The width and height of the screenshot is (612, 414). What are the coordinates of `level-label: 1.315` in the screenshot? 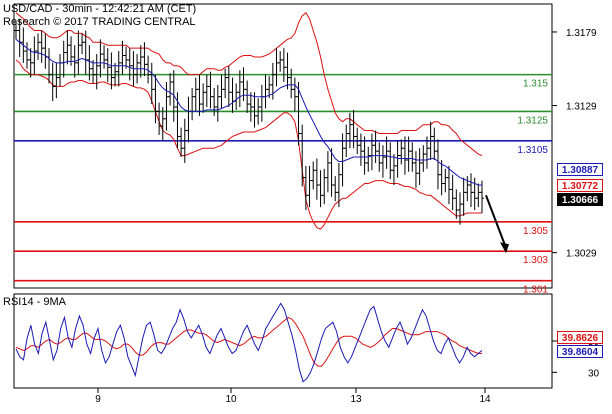 It's located at (535, 84).